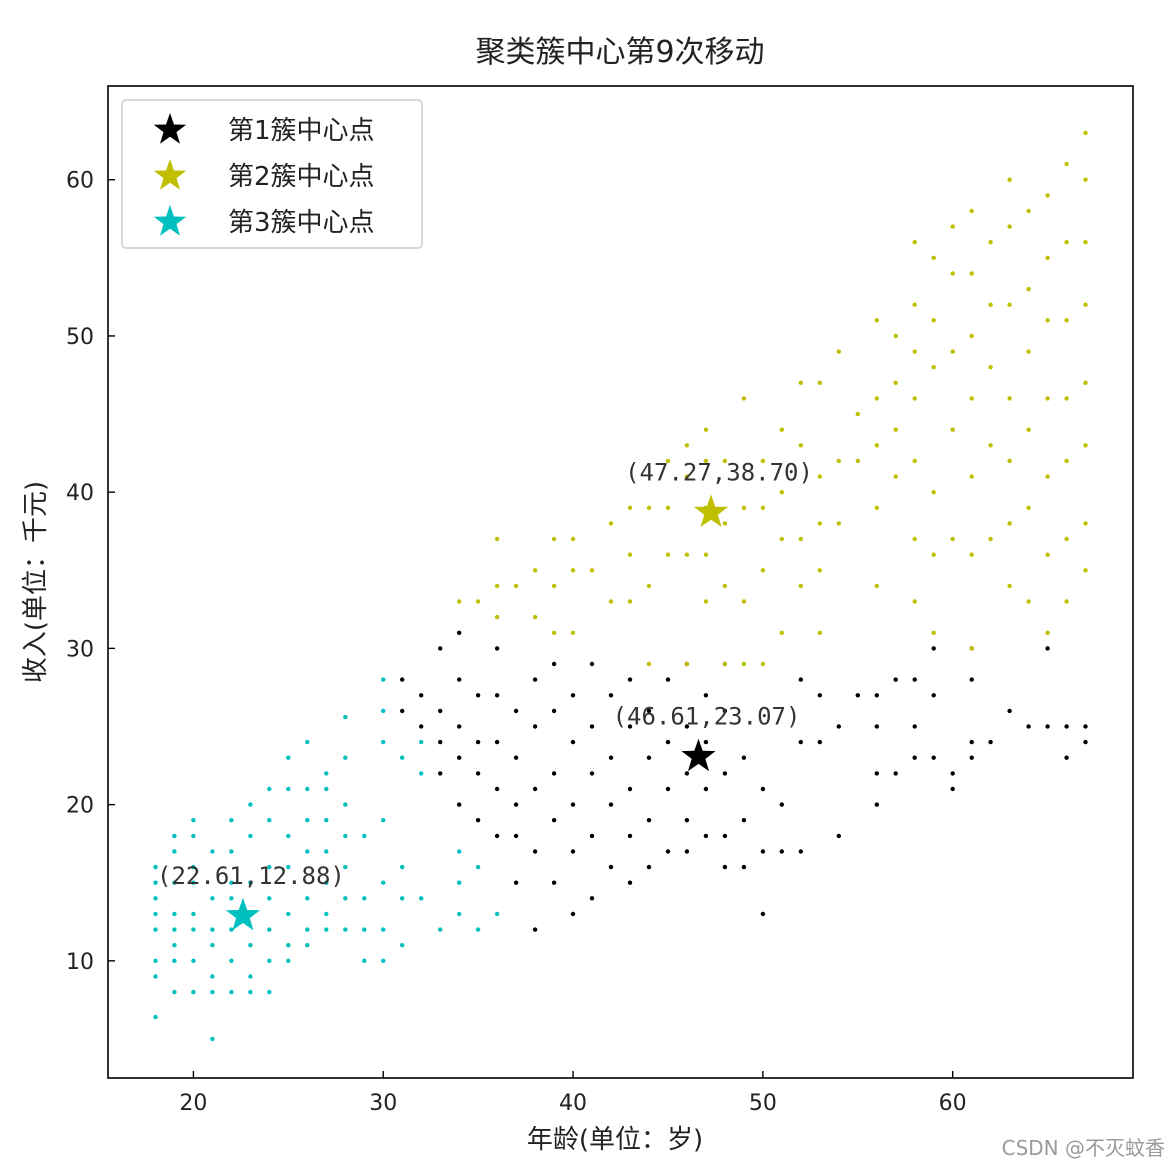 Image resolution: width=1173 pixels, height=1167 pixels. I want to click on x-axis-label: 年龄(单位：岁), so click(615, 1140).